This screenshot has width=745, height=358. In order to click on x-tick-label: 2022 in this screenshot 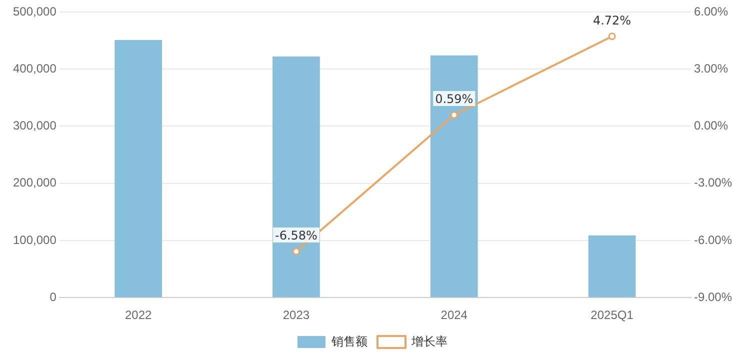, I will do `click(138, 315)`.